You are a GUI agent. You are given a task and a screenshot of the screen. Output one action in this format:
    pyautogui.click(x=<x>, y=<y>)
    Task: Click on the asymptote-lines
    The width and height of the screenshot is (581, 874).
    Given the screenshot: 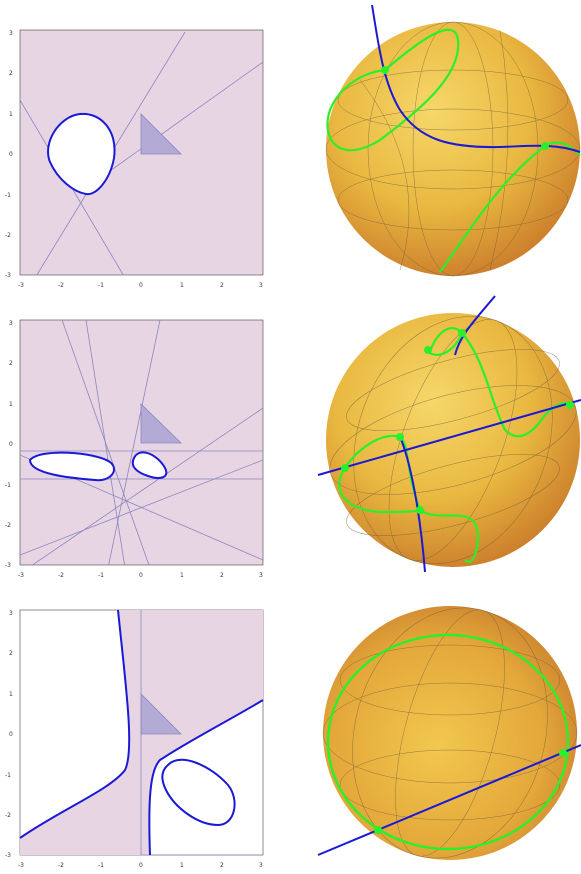 What is the action you would take?
    pyautogui.click(x=141, y=442)
    